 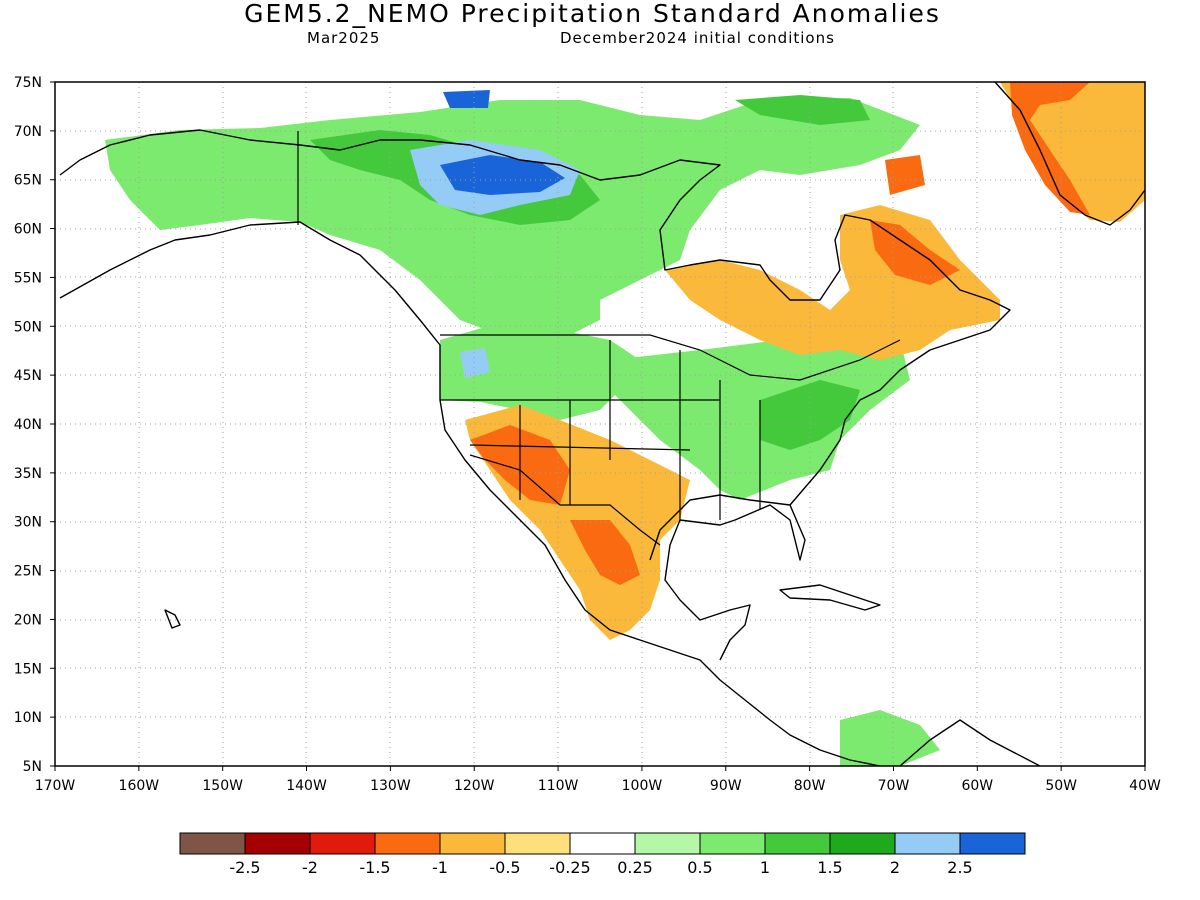 I want to click on wet-anomaly-greenland-west, so click(x=802, y=110).